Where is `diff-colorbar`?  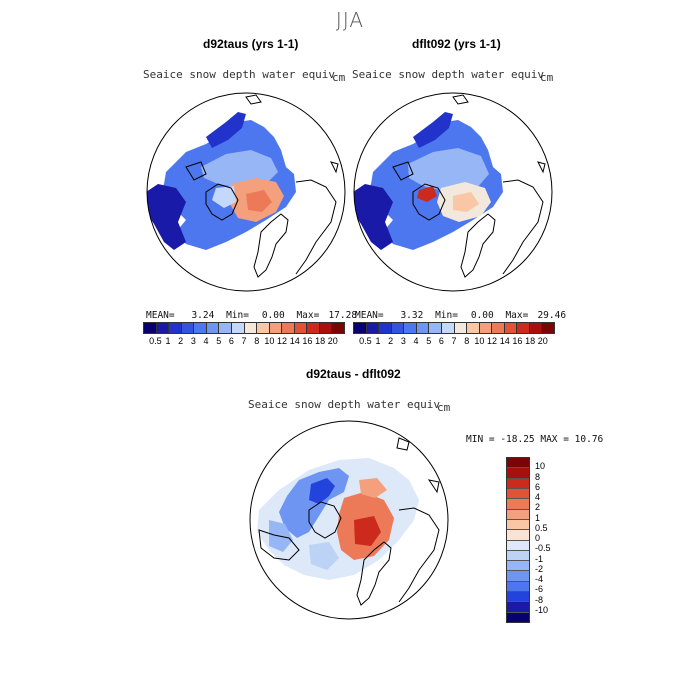
diff-colorbar is located at coordinates (518, 540).